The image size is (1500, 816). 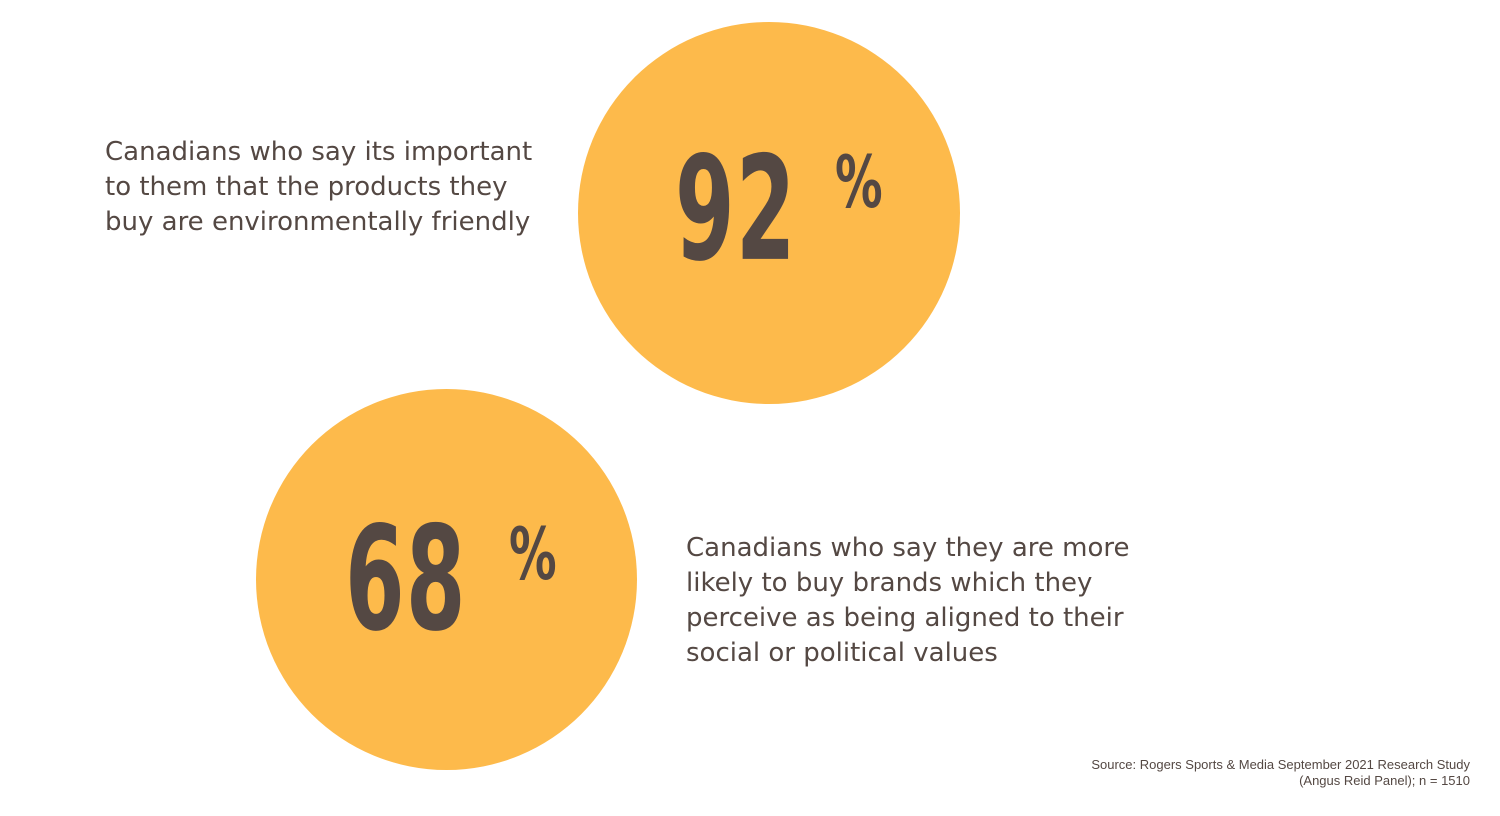 I want to click on source-line: (Angus Reid Panel); n = 1510, so click(x=1384, y=780).